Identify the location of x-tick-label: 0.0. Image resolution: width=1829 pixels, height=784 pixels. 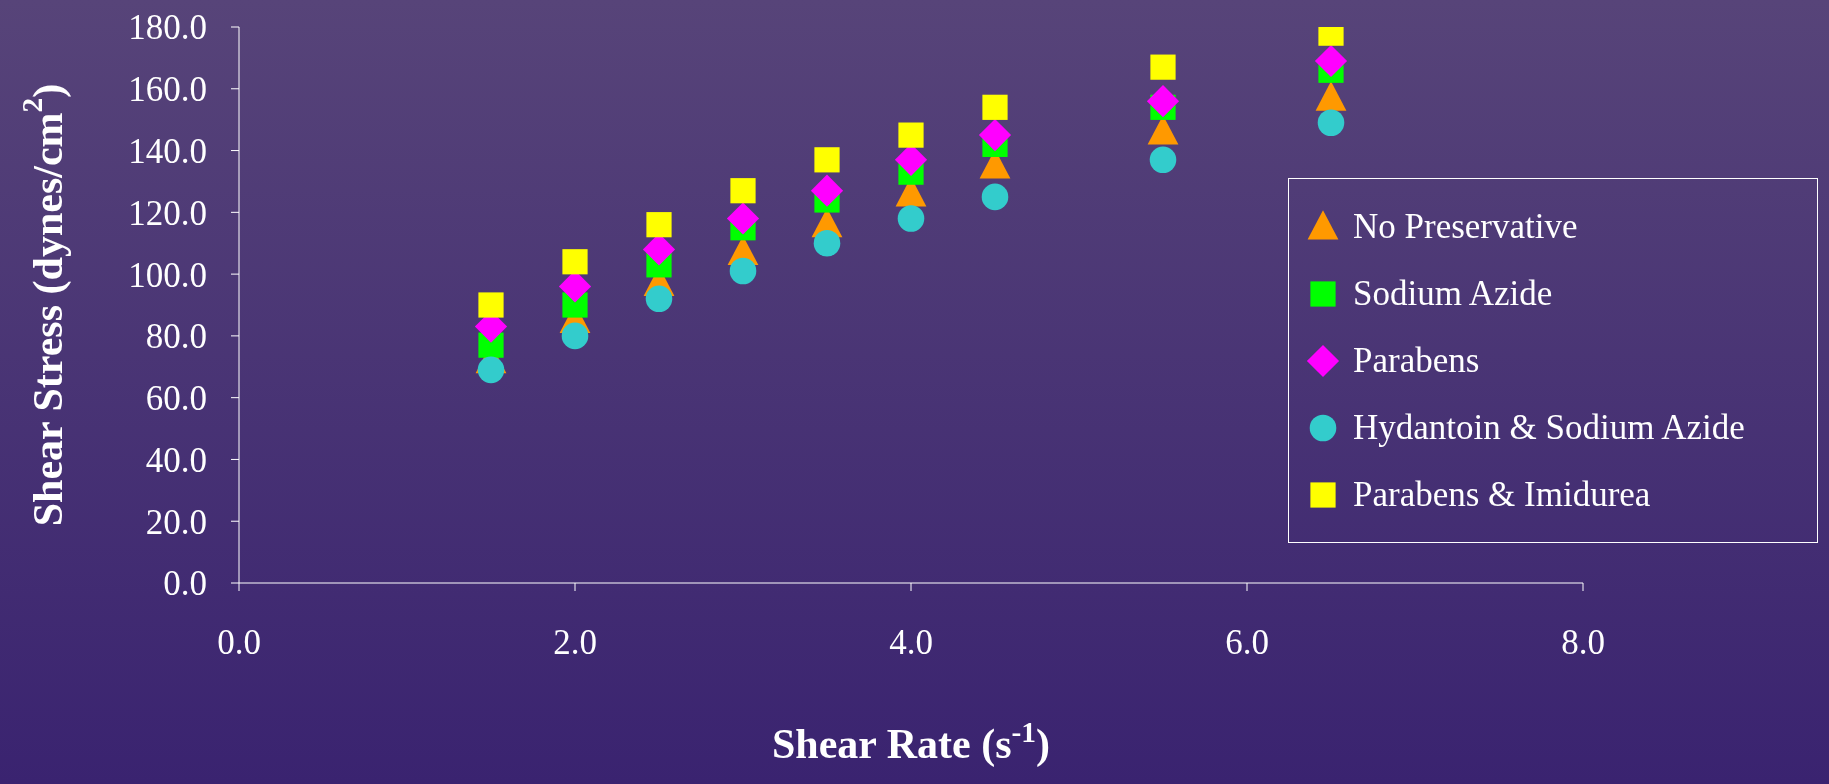
(239, 642).